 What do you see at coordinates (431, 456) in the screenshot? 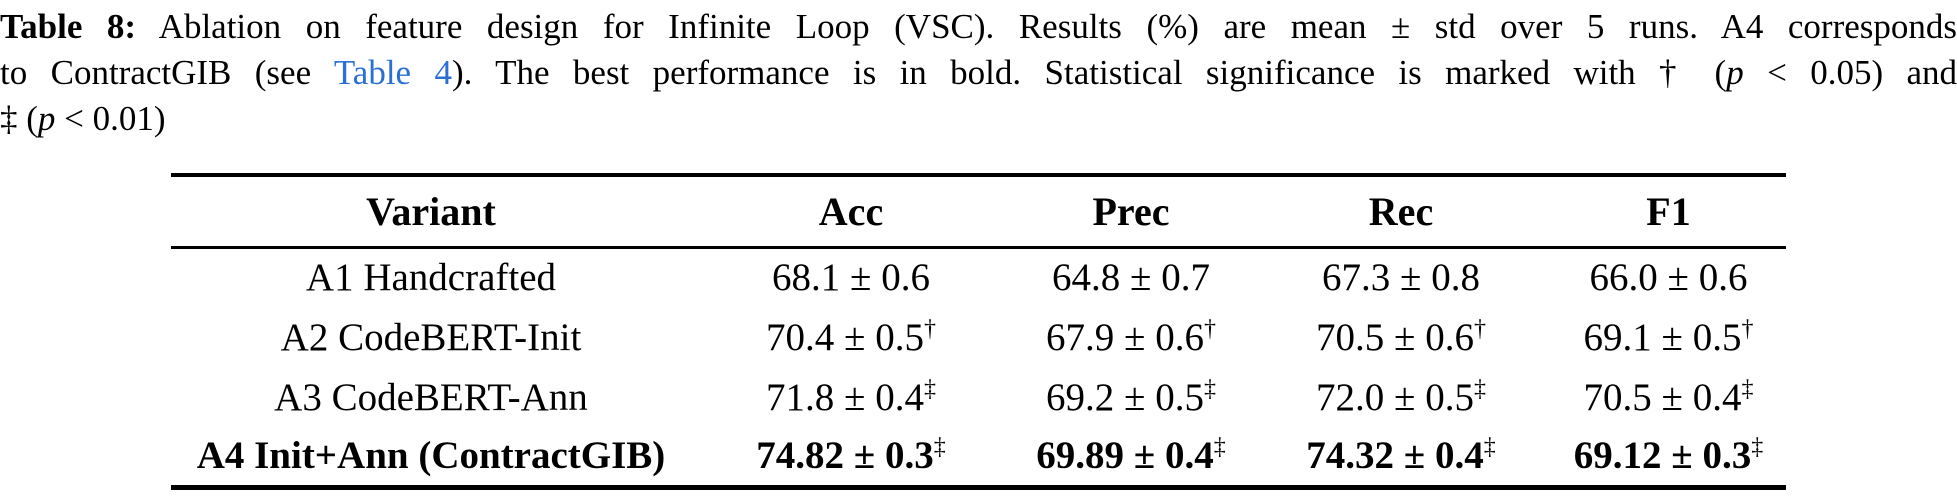
I see `variant-cell: A4 Init+Ann (ContractGIB)` at bounding box center [431, 456].